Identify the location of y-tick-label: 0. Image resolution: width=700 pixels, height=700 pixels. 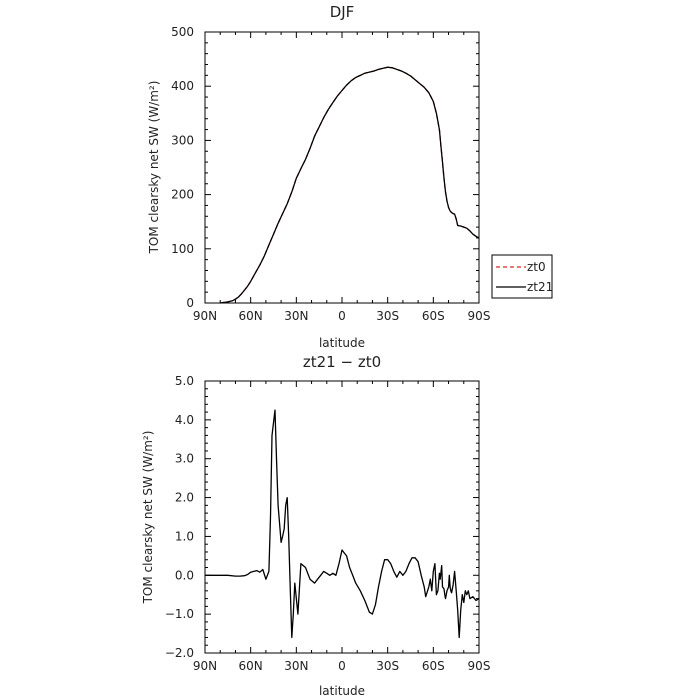
(190, 303).